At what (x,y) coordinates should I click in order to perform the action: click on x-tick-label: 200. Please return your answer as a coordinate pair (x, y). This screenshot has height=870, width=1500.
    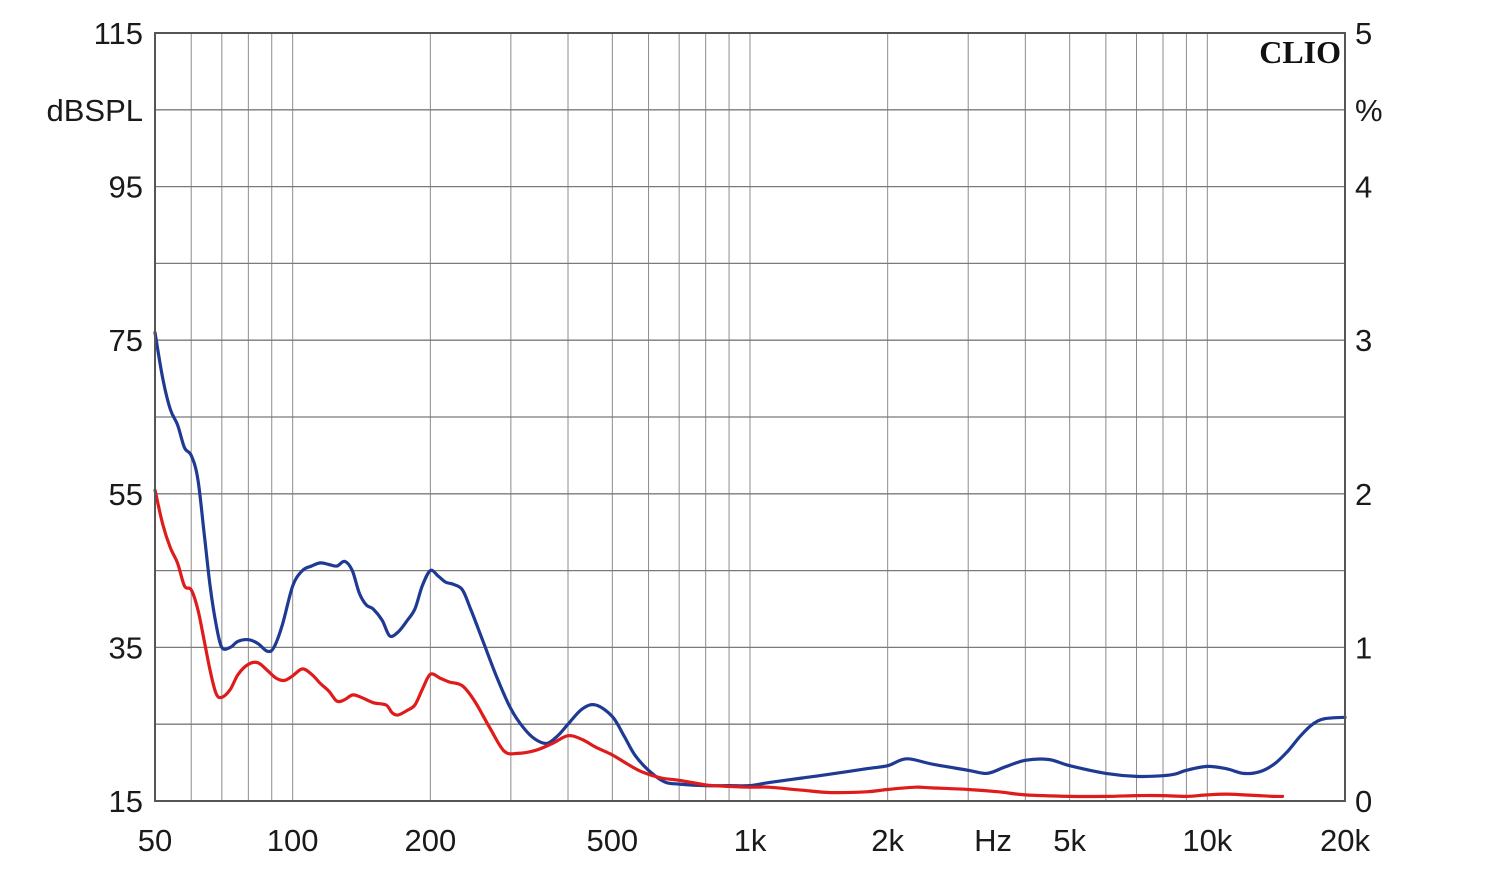
    Looking at the image, I should click on (430, 840).